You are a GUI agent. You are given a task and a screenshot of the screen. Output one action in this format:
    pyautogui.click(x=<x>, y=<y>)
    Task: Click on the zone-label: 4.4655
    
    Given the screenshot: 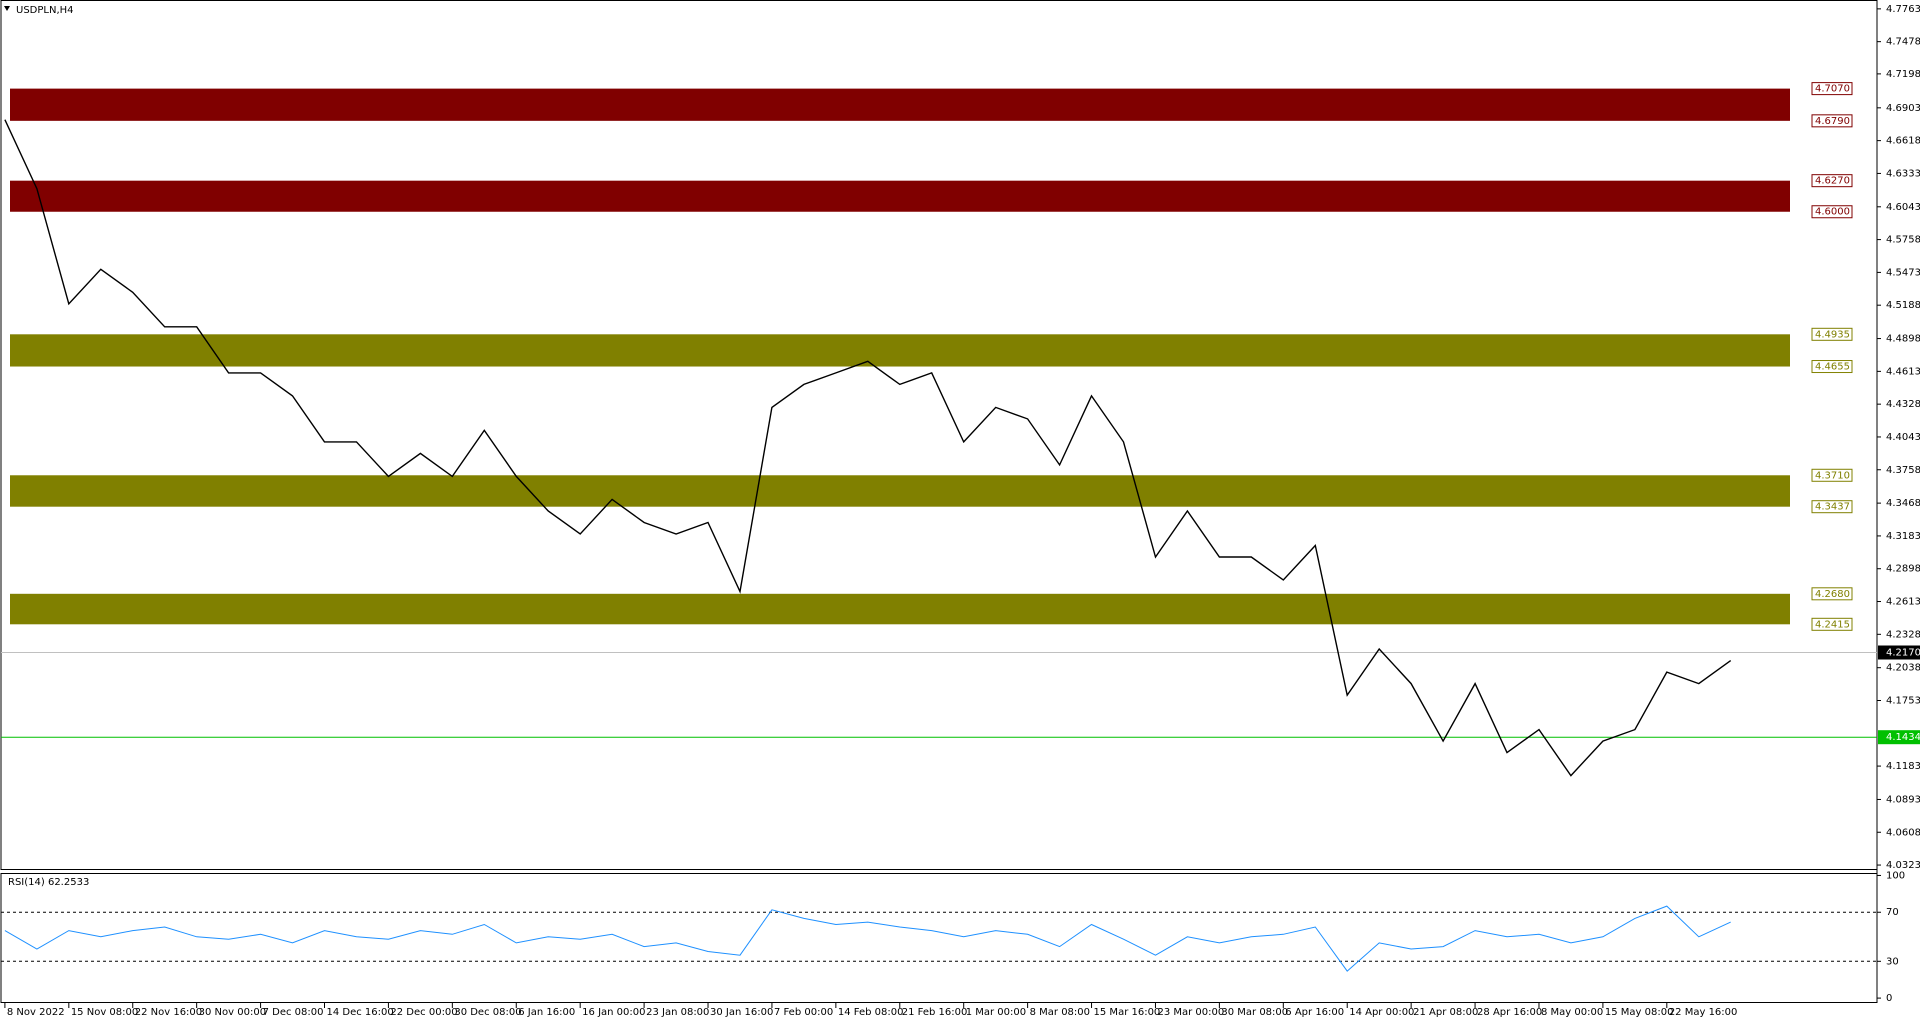 What is the action you would take?
    pyautogui.click(x=1832, y=367)
    